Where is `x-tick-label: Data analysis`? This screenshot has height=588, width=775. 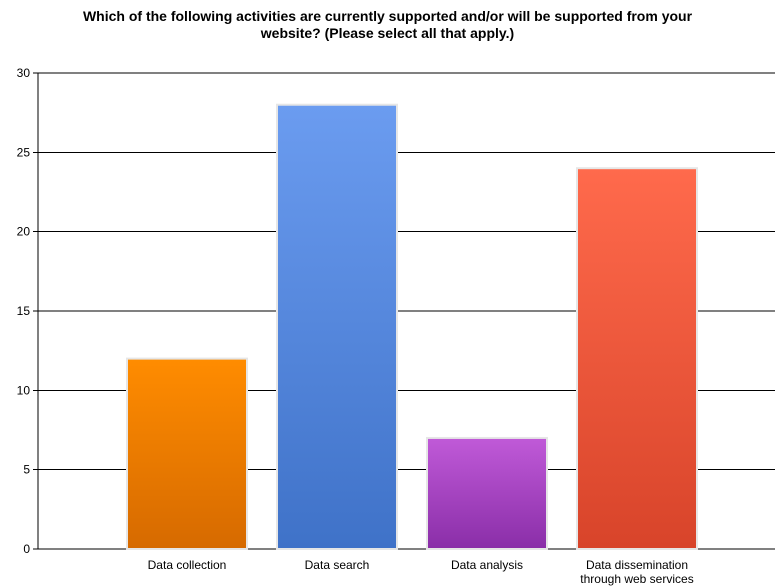 x-tick-label: Data analysis is located at coordinates (487, 565).